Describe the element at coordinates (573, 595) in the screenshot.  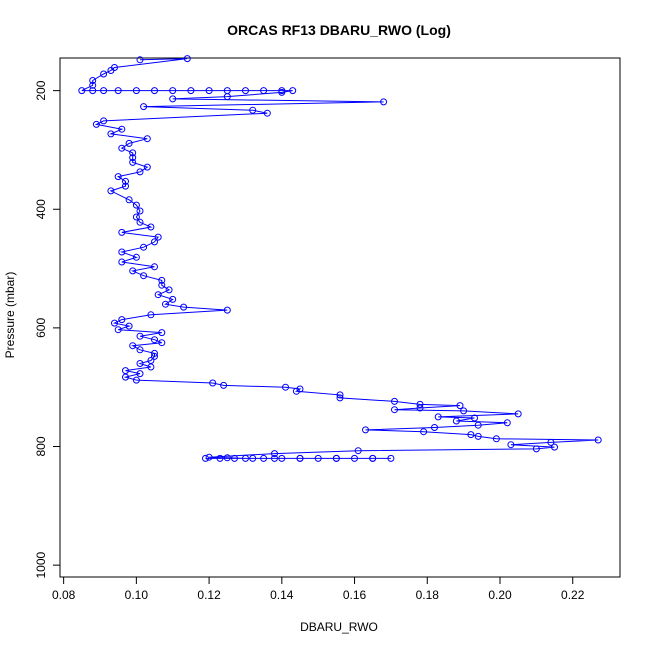
I see `x-tick-label: 0.22` at that location.